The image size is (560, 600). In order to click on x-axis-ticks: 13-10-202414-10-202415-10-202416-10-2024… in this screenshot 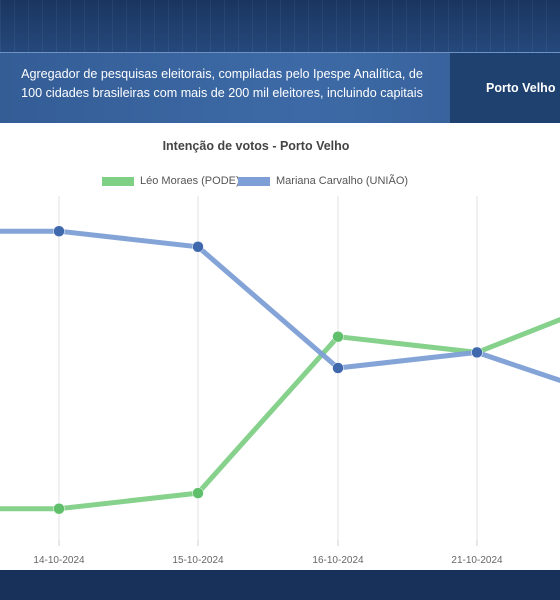, I will do `click(268, 560)`.